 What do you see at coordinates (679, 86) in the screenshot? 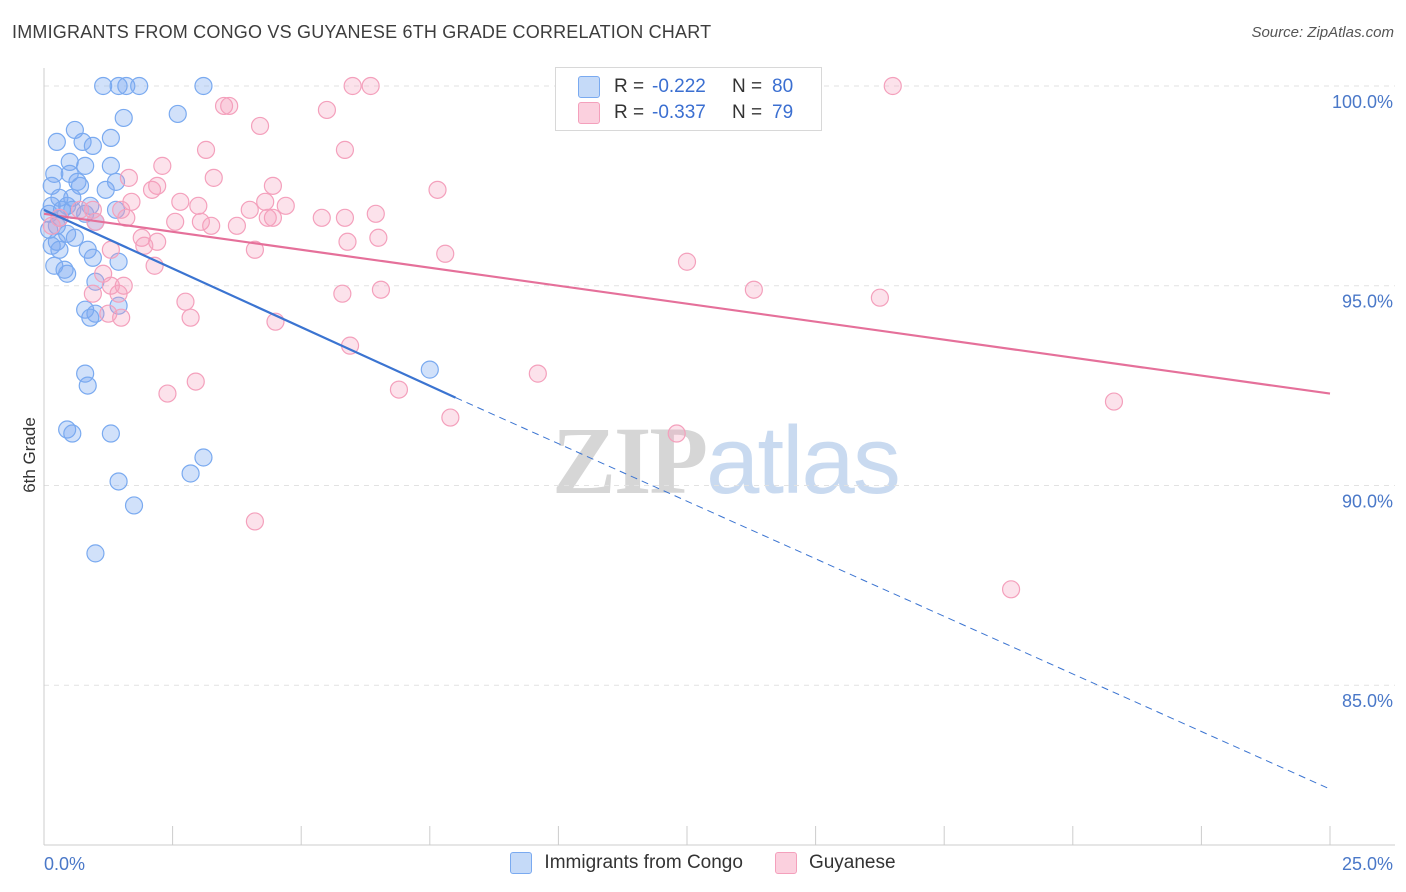
I see `legend-r-value: -0.222` at bounding box center [679, 86].